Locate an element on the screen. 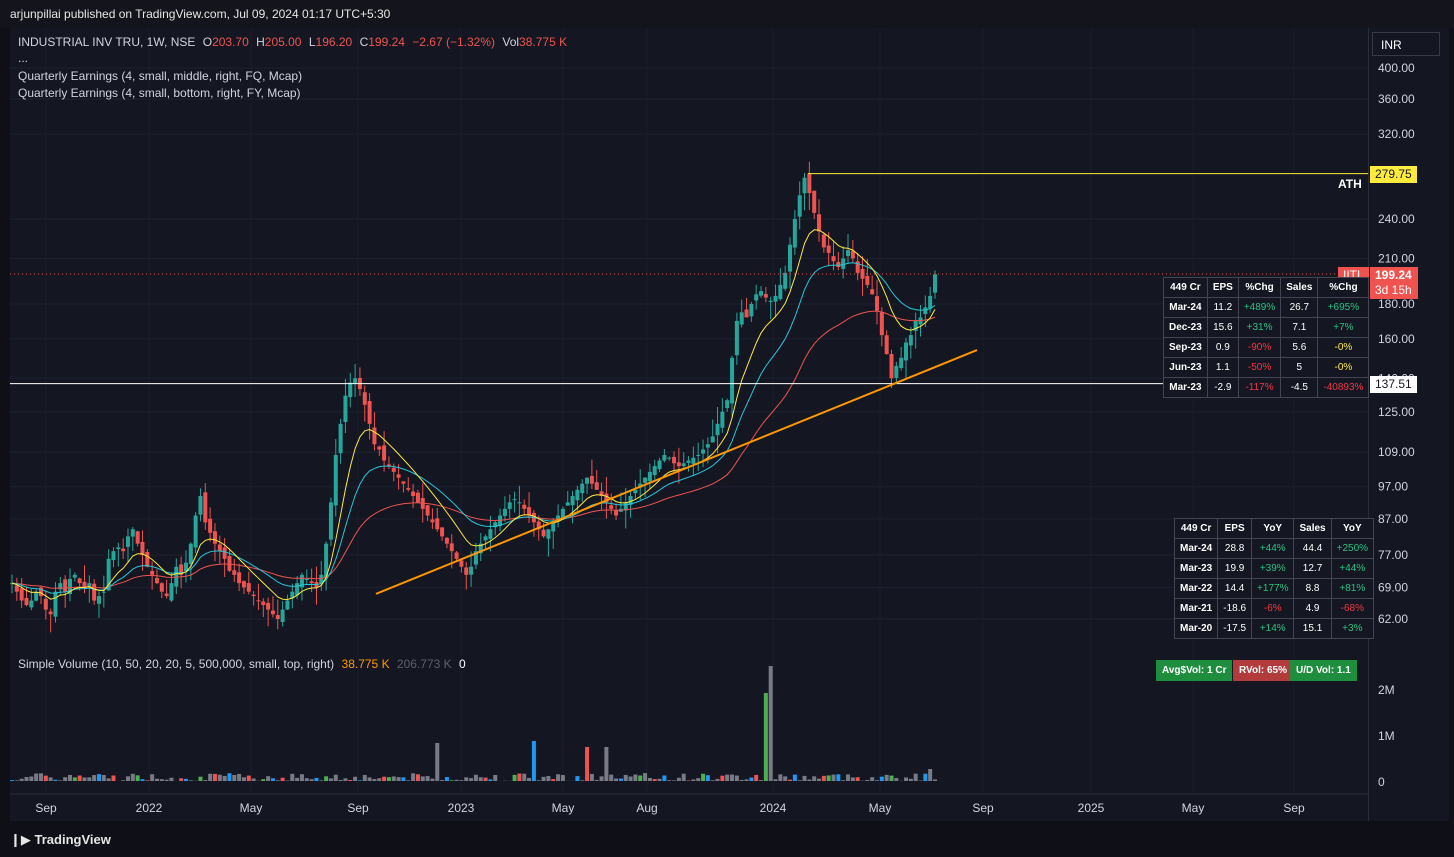 Image resolution: width=1454 pixels, height=857 pixels. table-header-cell: Sales is located at coordinates (1299, 287).